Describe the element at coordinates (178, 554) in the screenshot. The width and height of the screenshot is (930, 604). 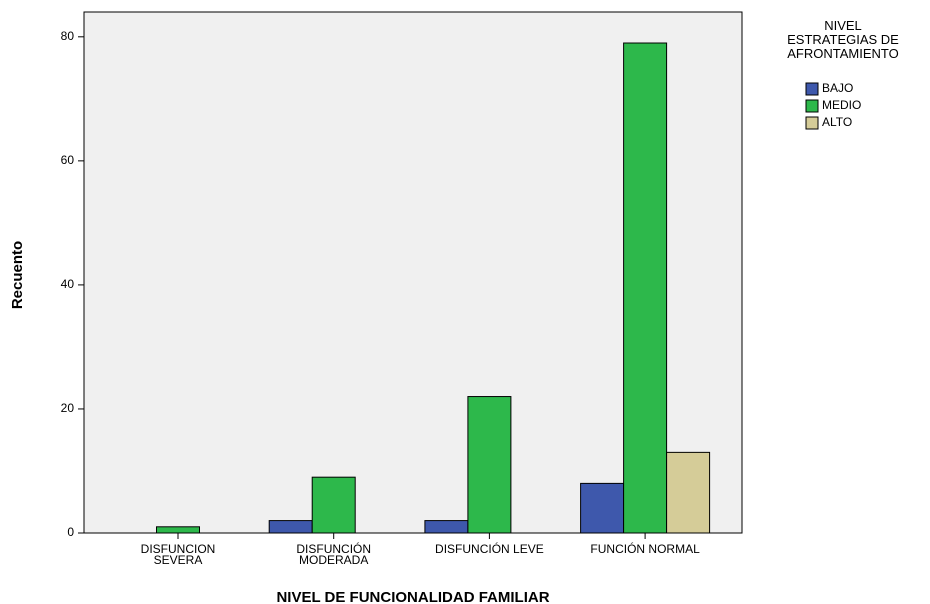
I see `x-tick-label: DISFUNCION SEVERA` at that location.